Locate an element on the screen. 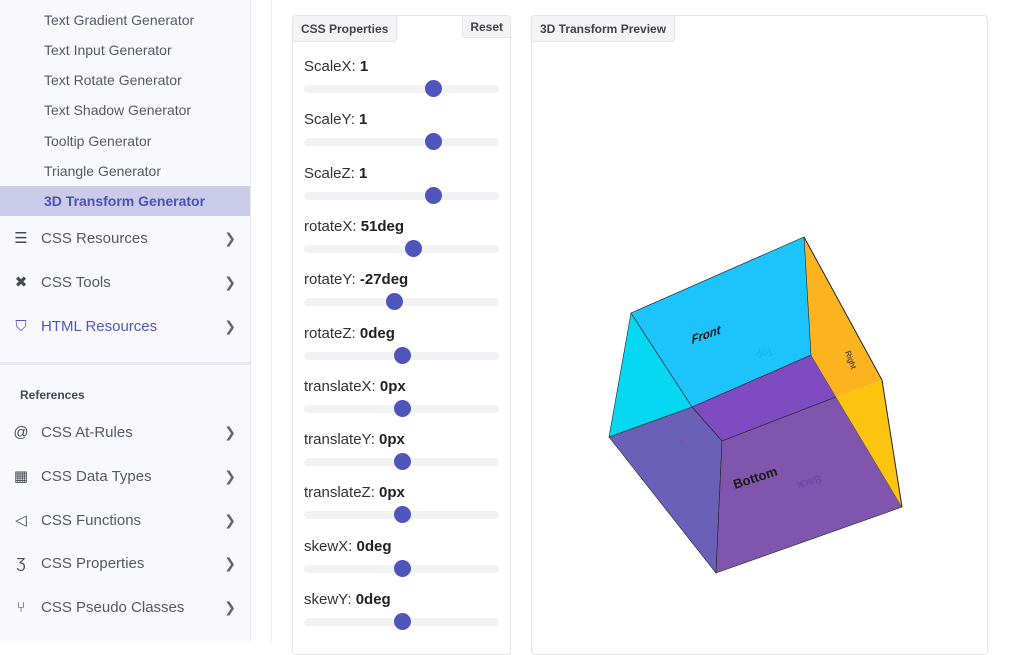  control-rotatey: rotateY: -27deg is located at coordinates (402, 297).